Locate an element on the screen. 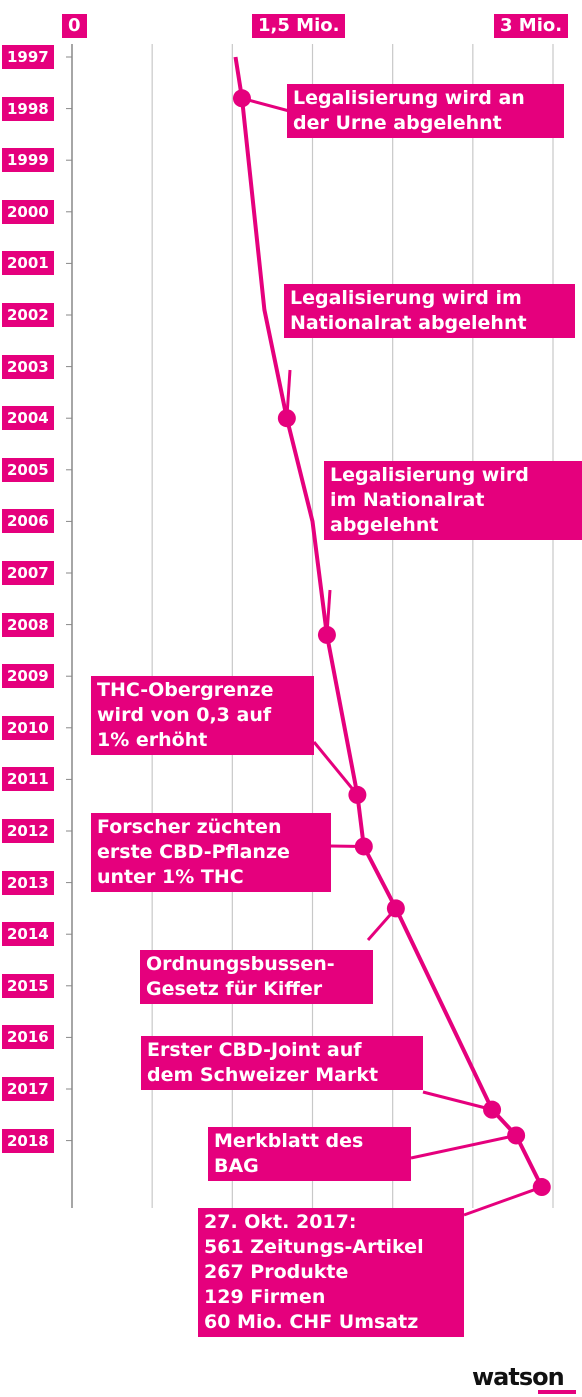 The image size is (582, 1397). year-label: 2006 is located at coordinates (28, 521).